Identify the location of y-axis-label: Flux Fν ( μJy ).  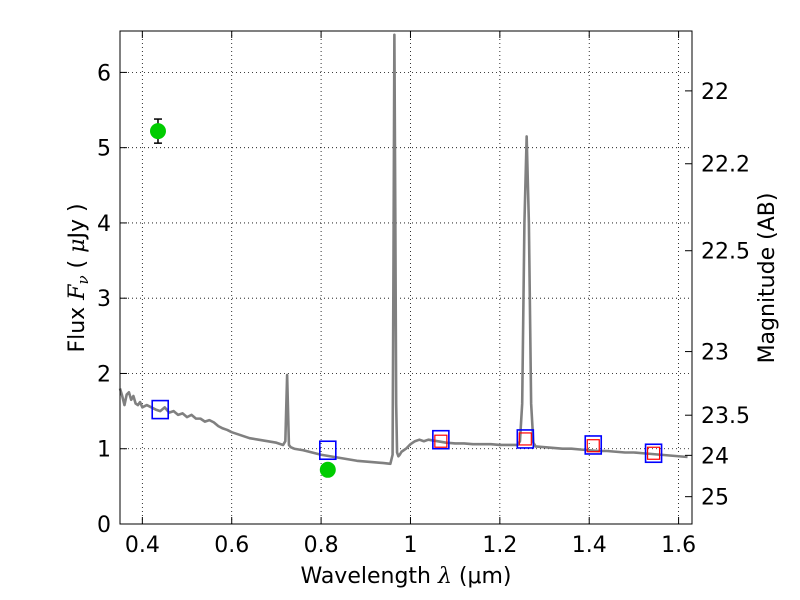
(78, 277).